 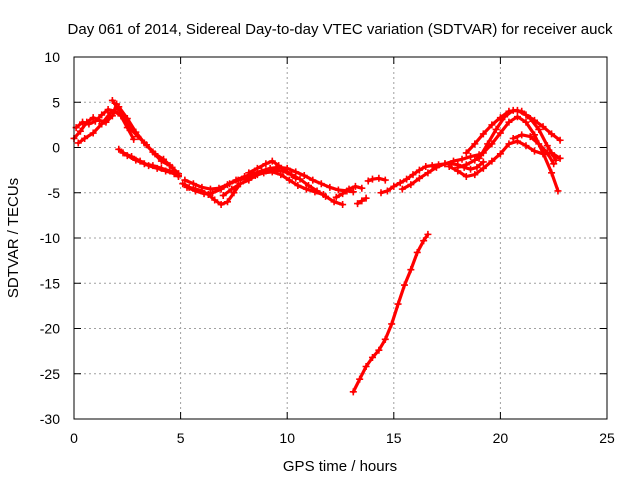 I want to click on series-sat-n, so click(x=362, y=201).